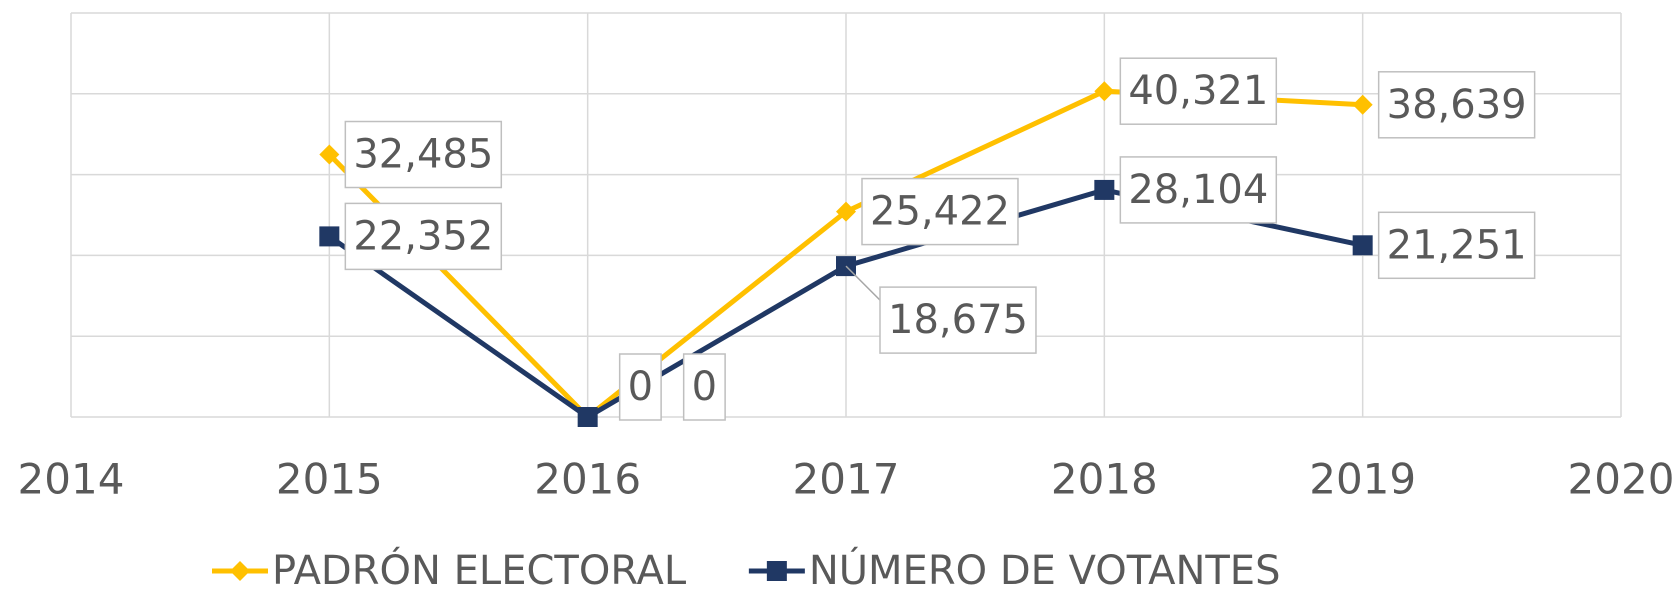 This screenshot has width=1678, height=592. I want to click on data-label-group: 28,104, so click(1198, 190).